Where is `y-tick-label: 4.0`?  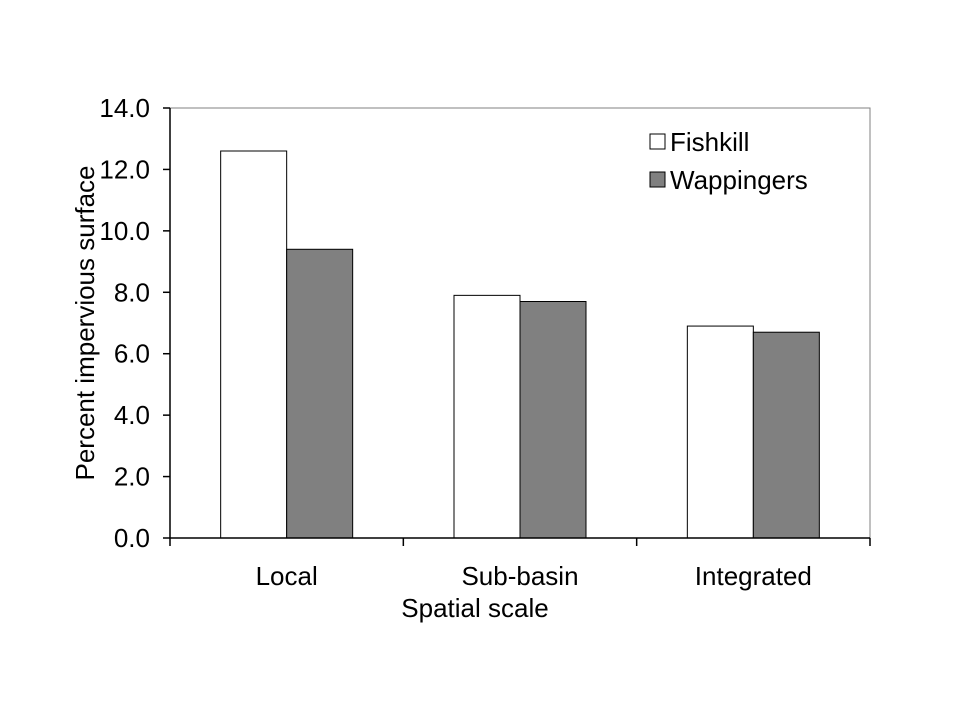
y-tick-label: 4.0 is located at coordinates (132, 415).